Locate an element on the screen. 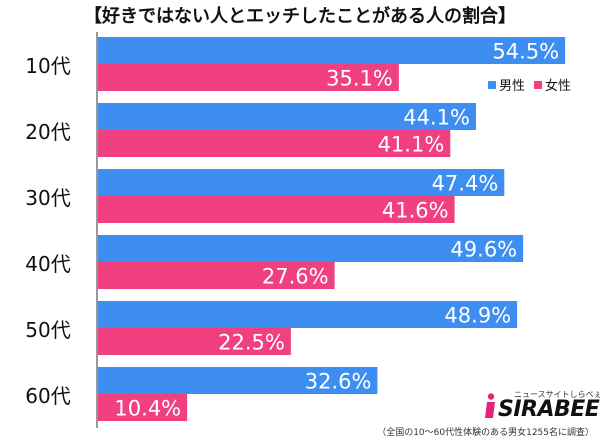  data-label-female-3: 27.6% is located at coordinates (295, 277).